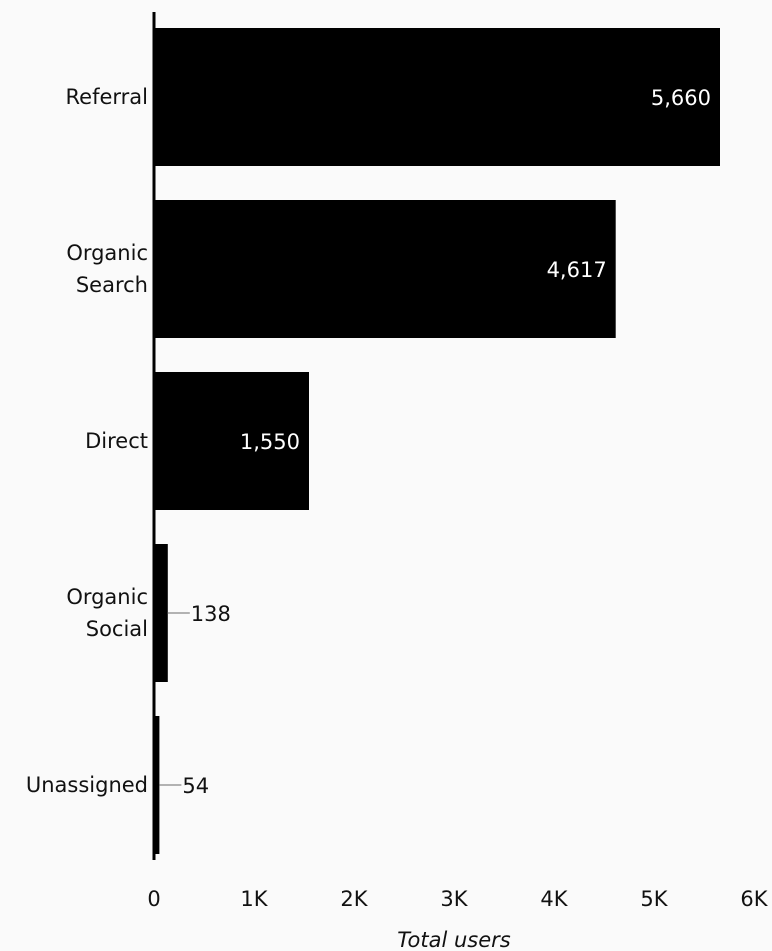 The height and width of the screenshot is (951, 772). Describe the element at coordinates (107, 97) in the screenshot. I see `category-label-referral: Referral` at that location.